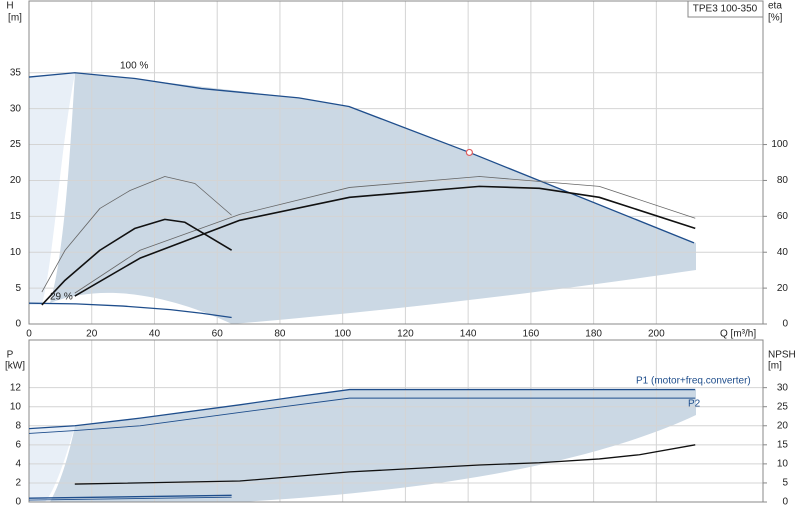 This screenshot has height=520, width=800. What do you see at coordinates (15, 366) in the screenshot?
I see `y-axis-unit: [kW]` at bounding box center [15, 366].